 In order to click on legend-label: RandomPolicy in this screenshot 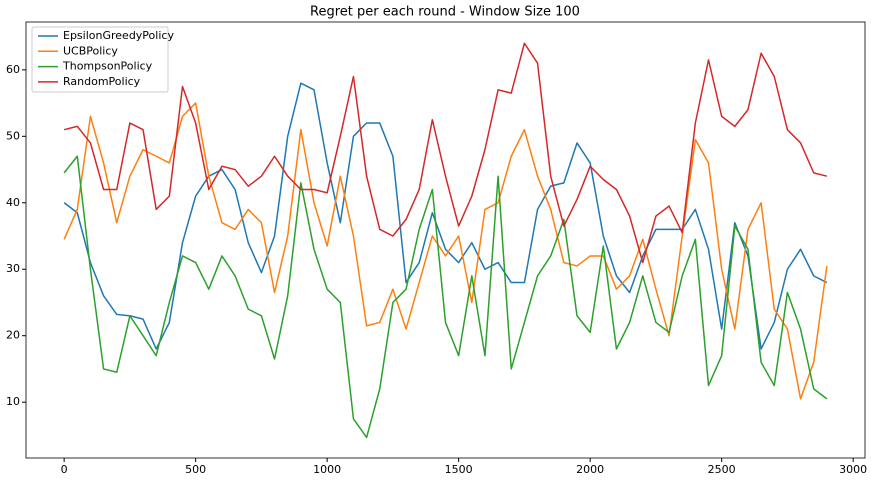, I will do `click(102, 81)`.